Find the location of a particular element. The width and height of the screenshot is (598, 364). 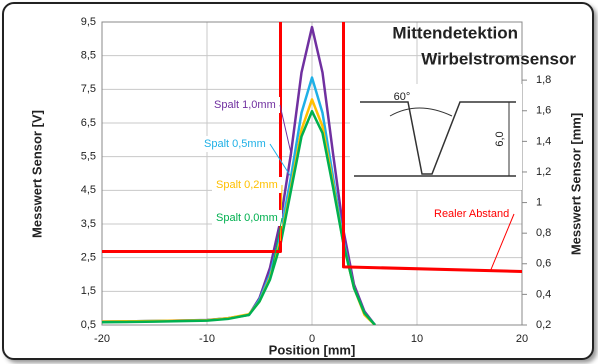

chart-title: Mittendetektion is located at coordinates (455, 32).